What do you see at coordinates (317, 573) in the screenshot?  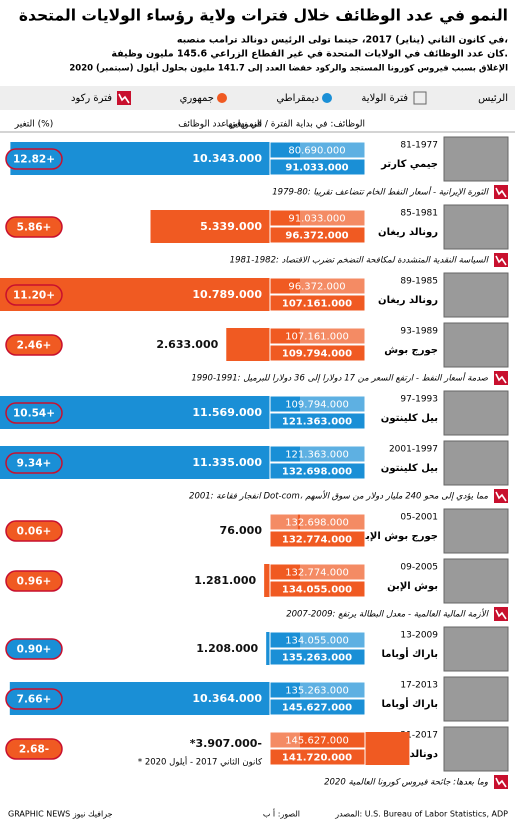 I see `start-label: 132.774.000` at bounding box center [317, 573].